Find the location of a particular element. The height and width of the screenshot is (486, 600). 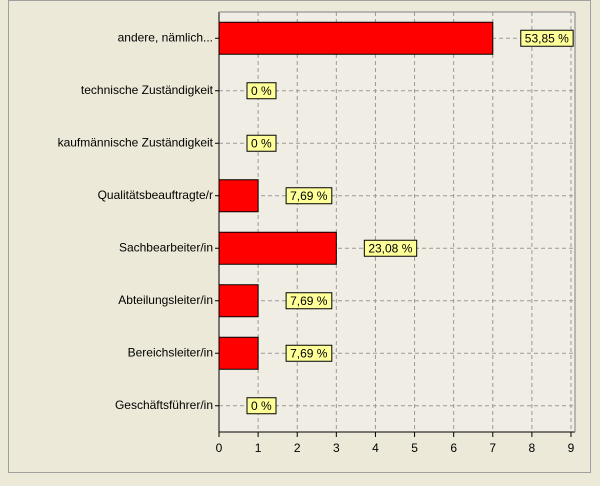

y-tick-label: technische Zuständigkeit is located at coordinates (147, 90).